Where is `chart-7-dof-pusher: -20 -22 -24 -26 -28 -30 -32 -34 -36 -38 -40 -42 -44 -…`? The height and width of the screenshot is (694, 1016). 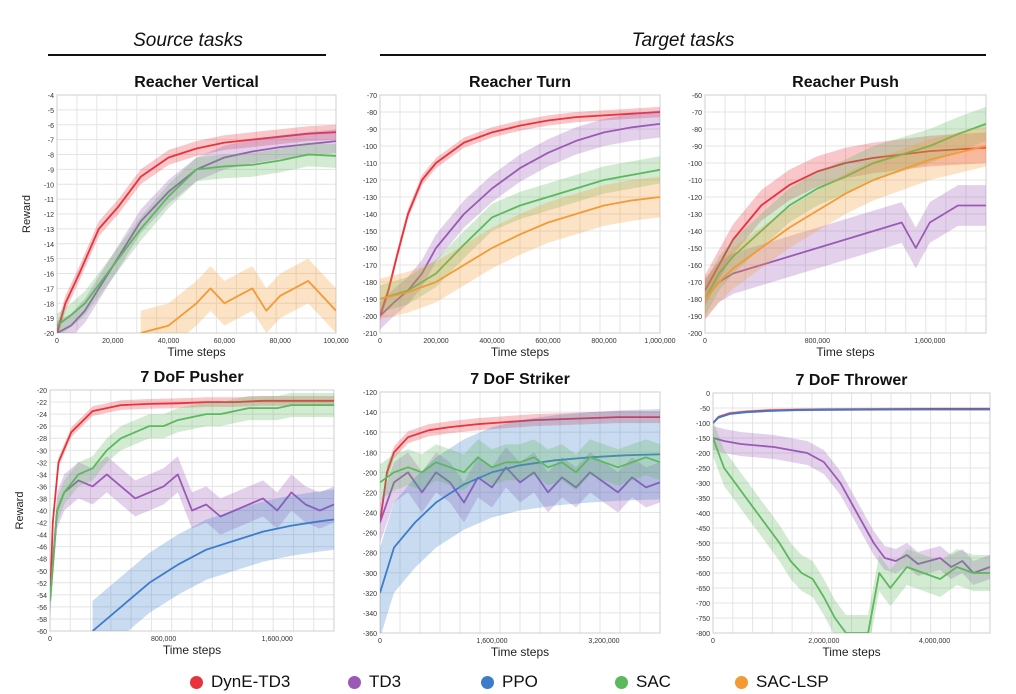
chart-7-dof-pusher: -20 -22 -24 -26 -28 -30 -32 -34 -36 -38 -40 -42 -44 -… is located at coordinates (174, 513).